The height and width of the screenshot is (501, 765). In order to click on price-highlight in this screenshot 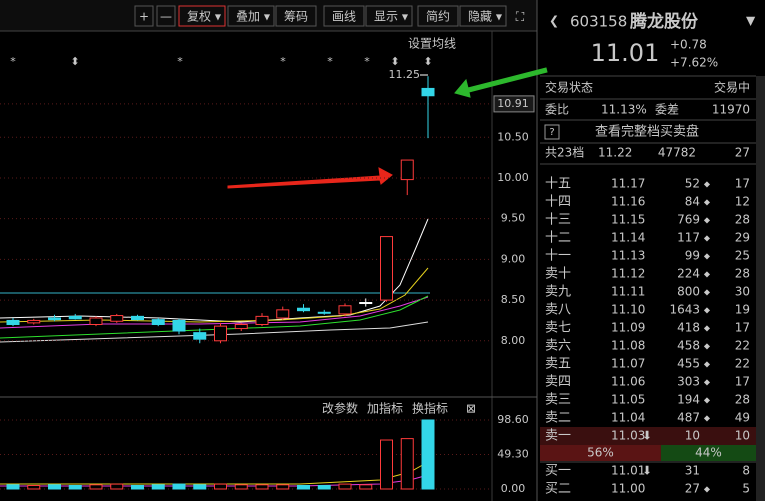, I will do `click(514, 104)`.